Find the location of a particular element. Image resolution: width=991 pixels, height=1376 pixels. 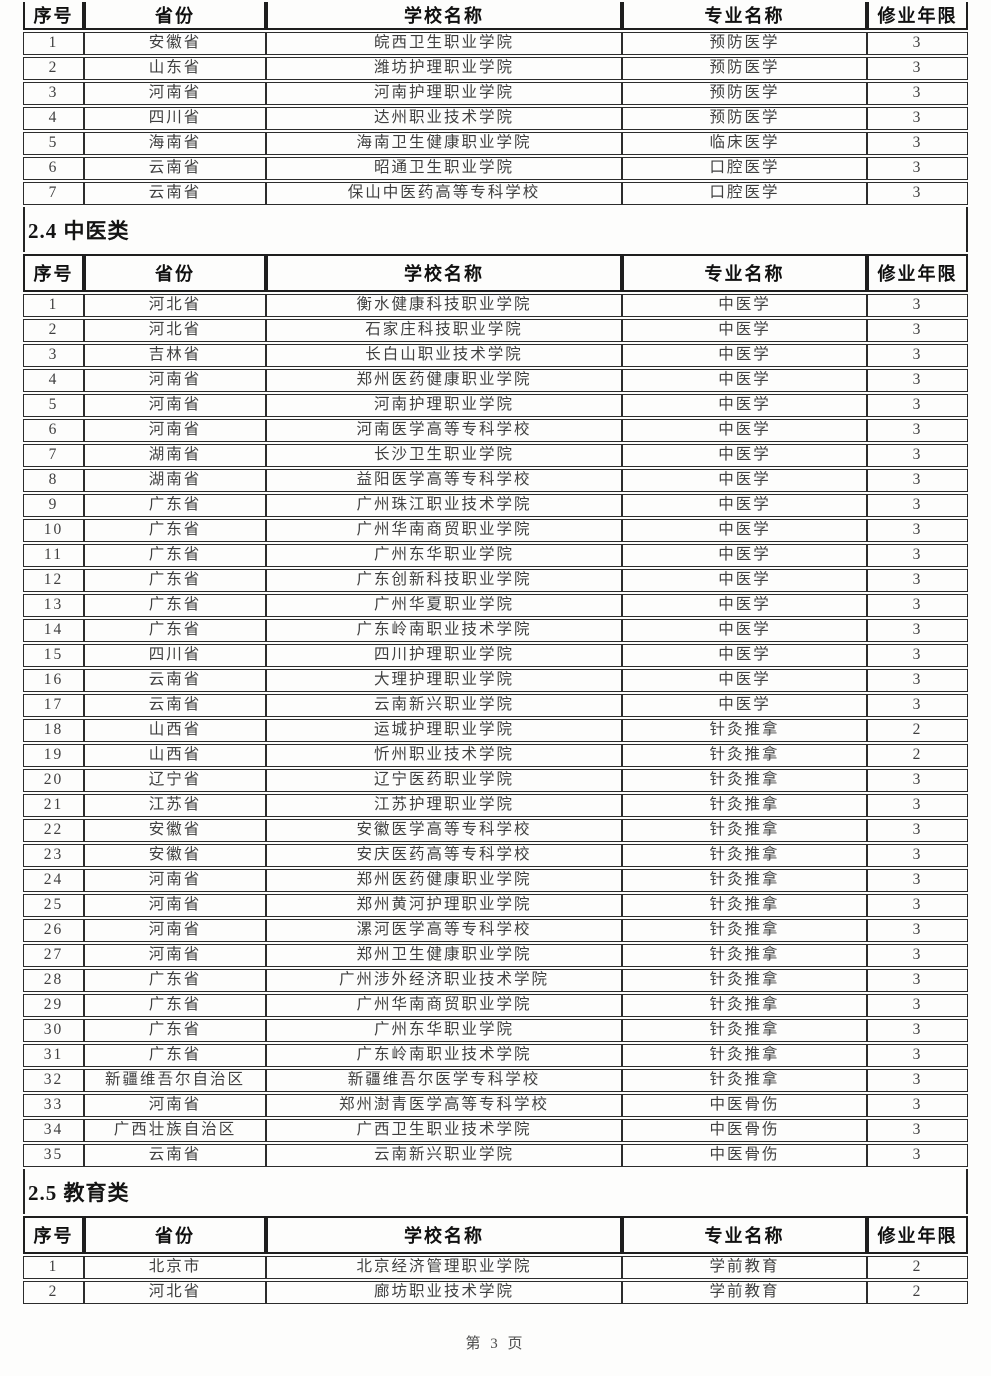

table-row: 34 广西壮族自治区 广西卫生职业技术学院 中医骨伤 3 is located at coordinates (495, 1130).